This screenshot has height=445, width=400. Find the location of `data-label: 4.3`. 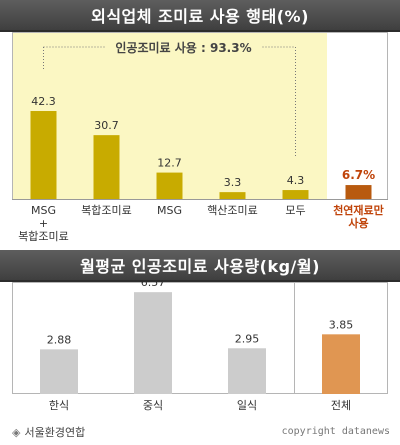

data-label: 4.3 is located at coordinates (296, 180).